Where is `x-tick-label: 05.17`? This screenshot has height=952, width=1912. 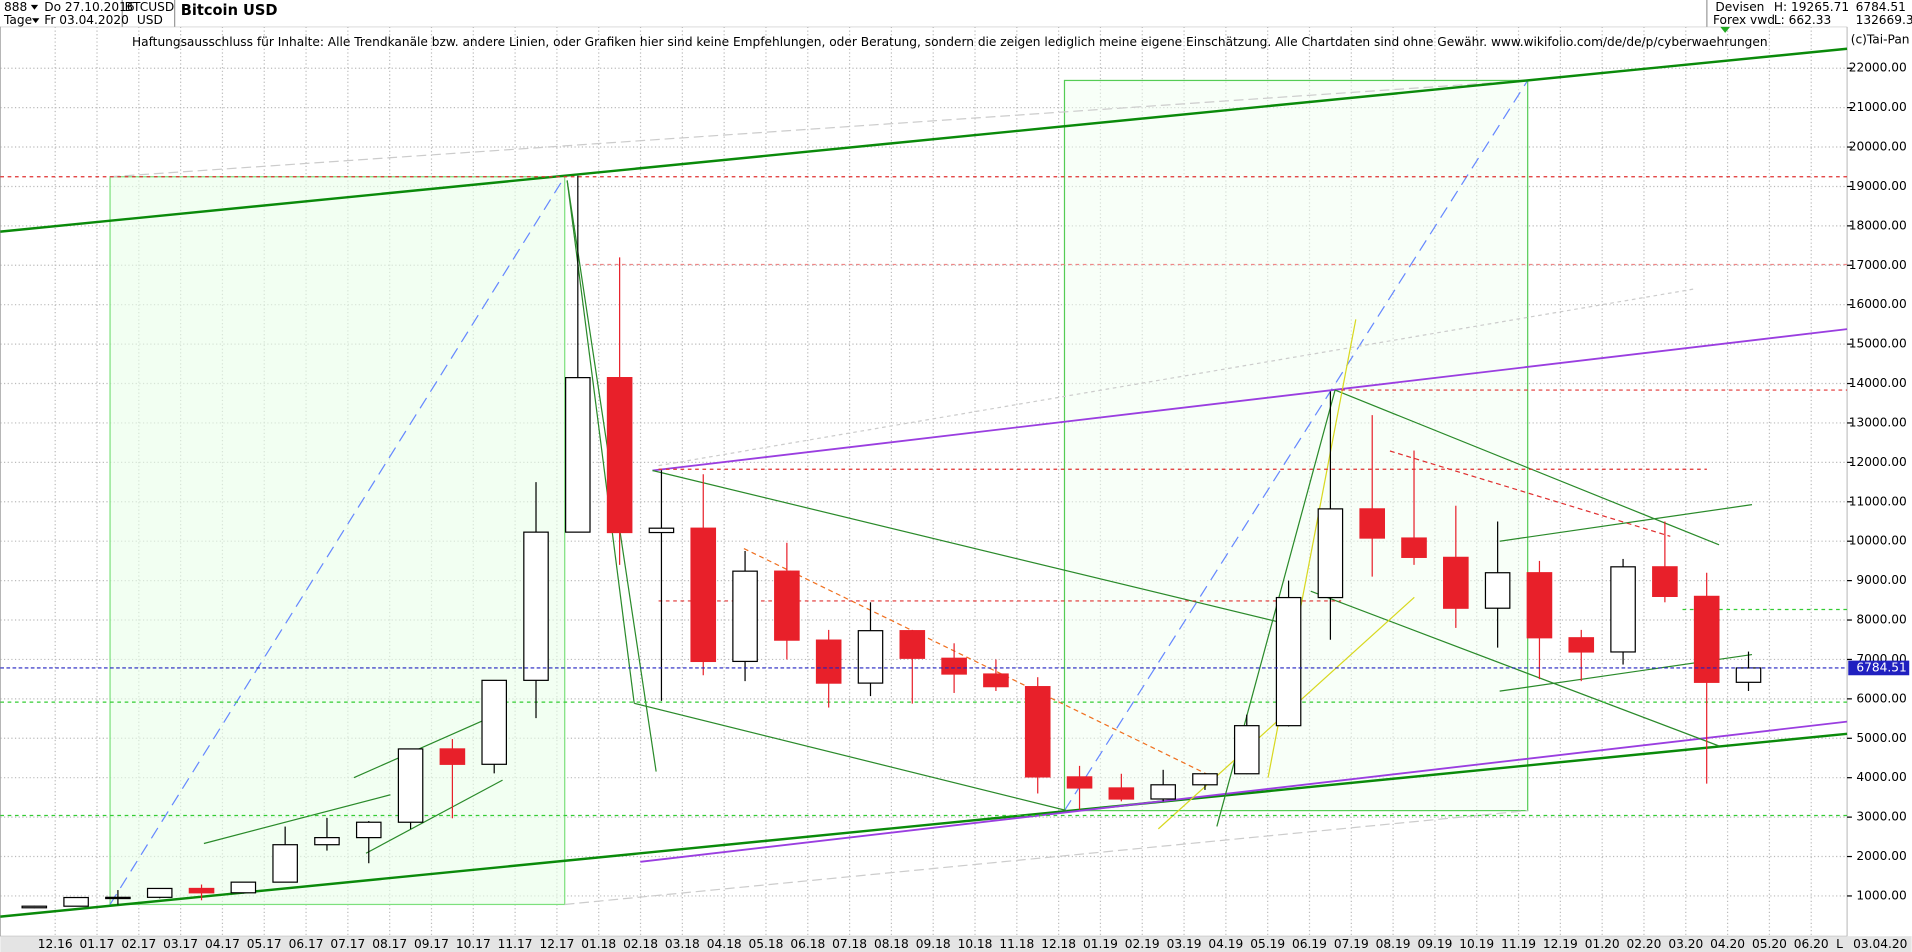
x-tick-label: 05.17 is located at coordinates (264, 944).